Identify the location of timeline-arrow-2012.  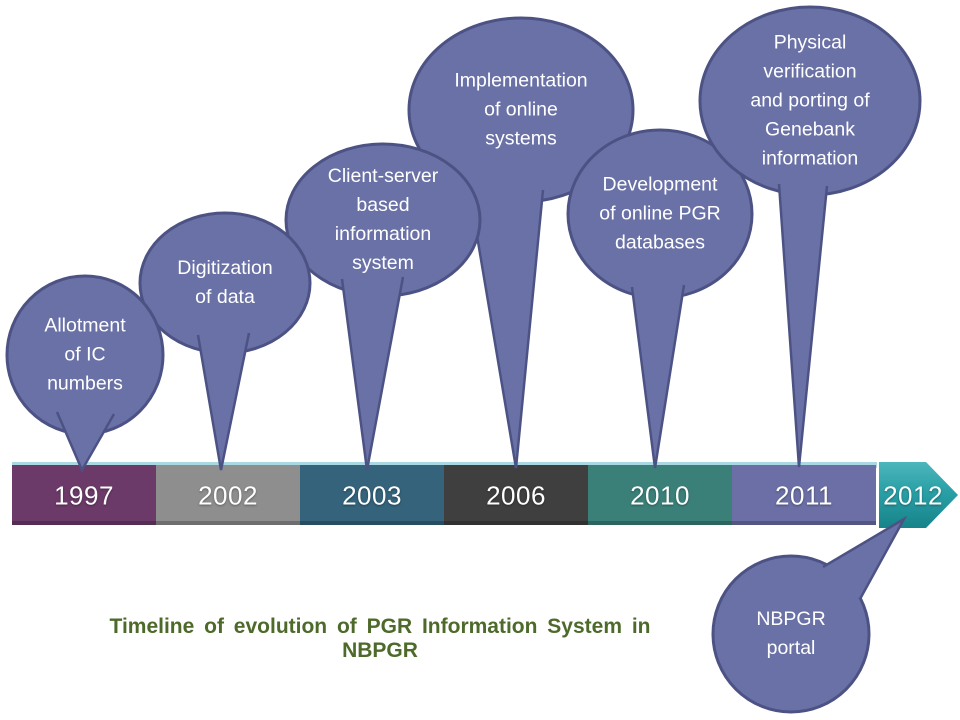
(918, 495).